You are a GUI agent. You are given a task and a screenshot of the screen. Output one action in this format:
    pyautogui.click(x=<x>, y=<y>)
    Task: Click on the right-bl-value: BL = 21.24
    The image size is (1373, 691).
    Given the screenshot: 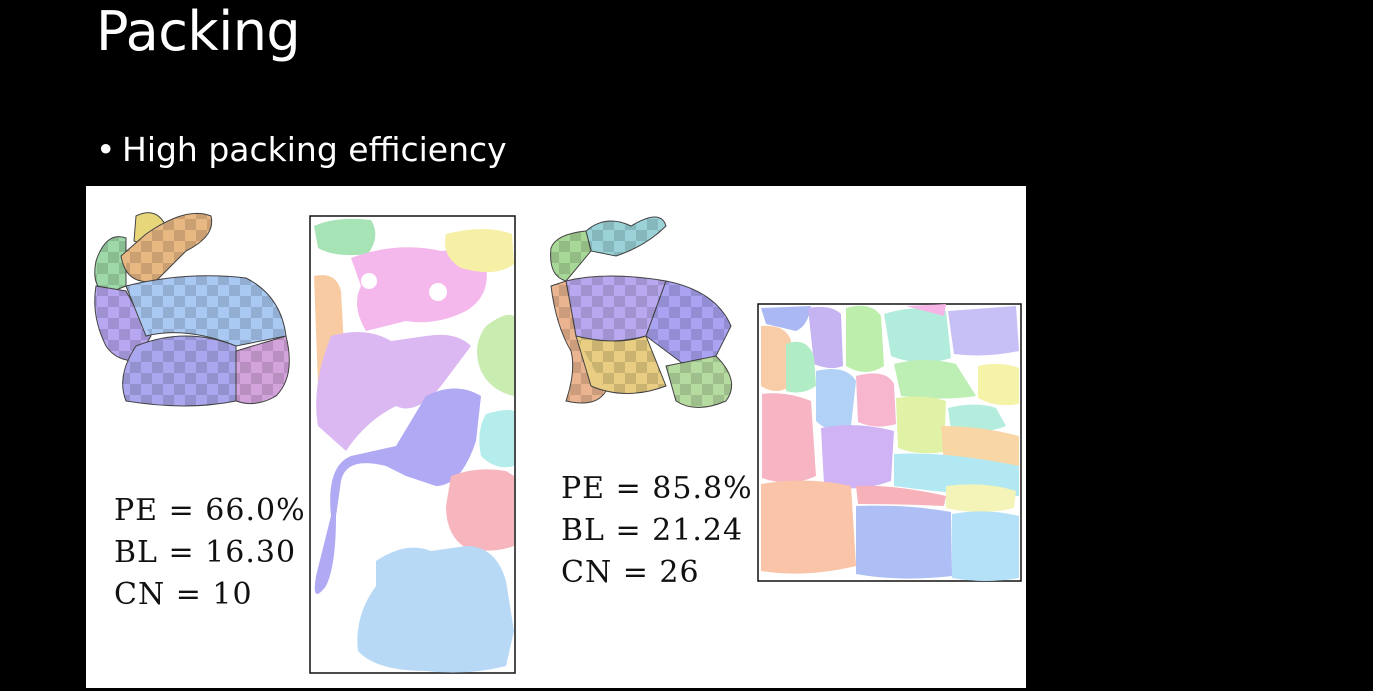 What is the action you would take?
    pyautogui.click(x=652, y=530)
    